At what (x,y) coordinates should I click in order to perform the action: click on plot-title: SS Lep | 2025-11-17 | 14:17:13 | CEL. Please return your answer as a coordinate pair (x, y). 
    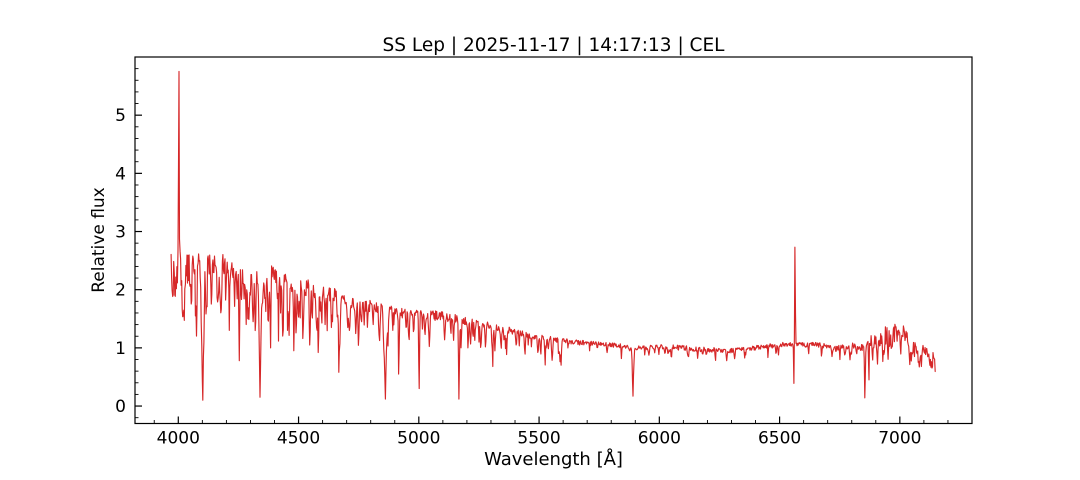
    Looking at the image, I should click on (554, 45).